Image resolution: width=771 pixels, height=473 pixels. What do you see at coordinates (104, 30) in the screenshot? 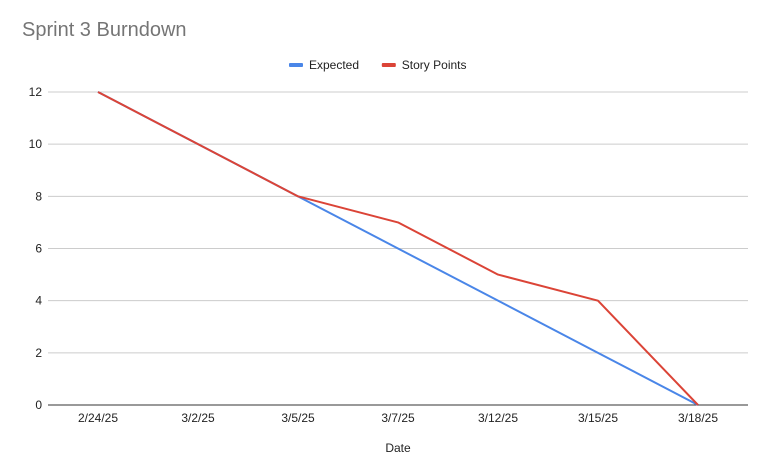
I see `chart-title: Sprint 3 Burndown` at bounding box center [104, 30].